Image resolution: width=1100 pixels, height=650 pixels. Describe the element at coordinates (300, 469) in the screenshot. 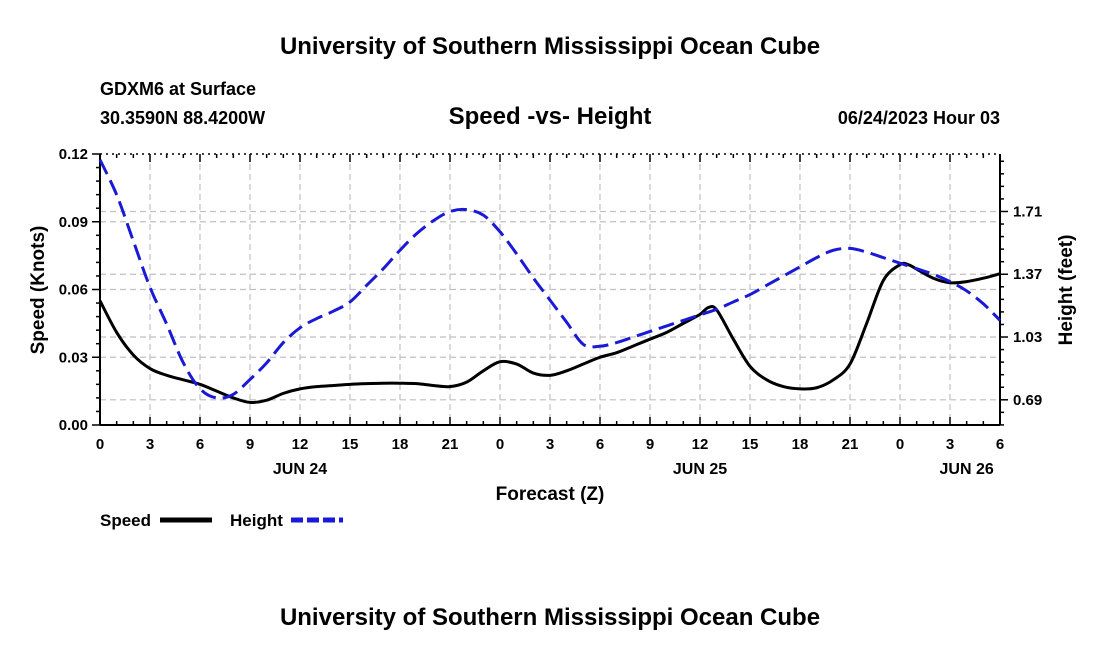

I see `x-date-label: JUN 24` at that location.